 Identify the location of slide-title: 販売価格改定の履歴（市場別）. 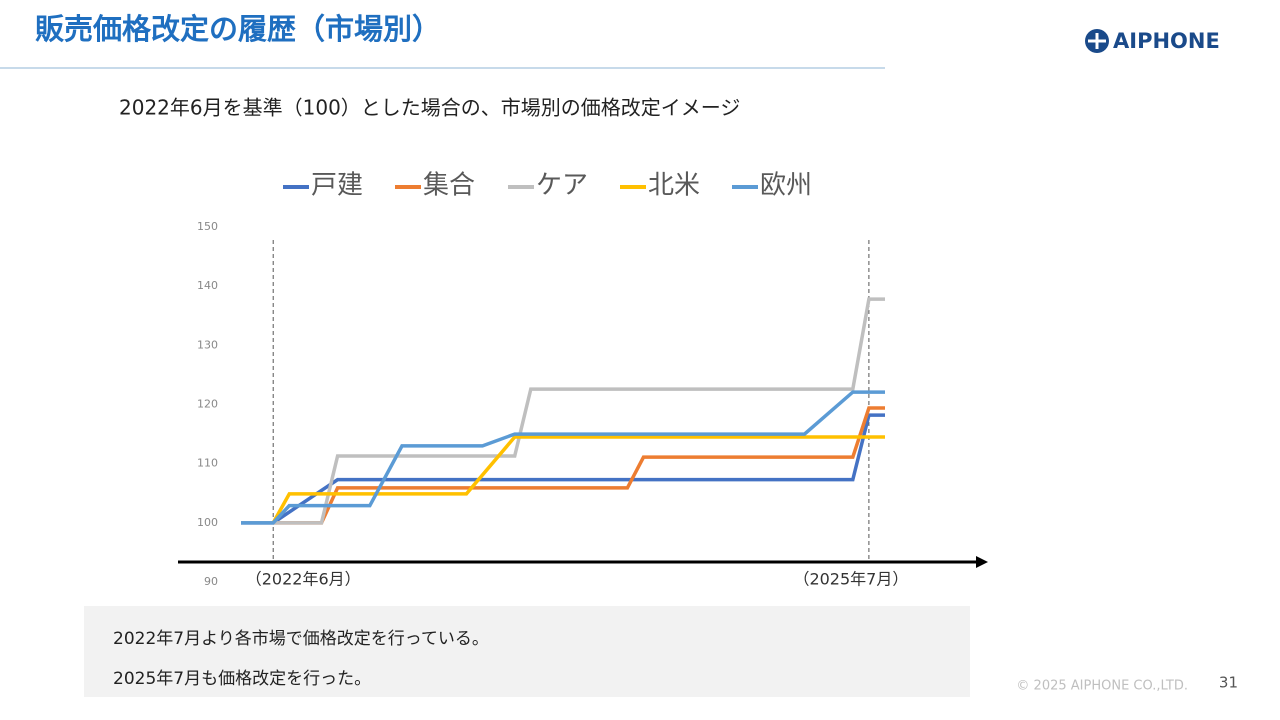
(238, 29).